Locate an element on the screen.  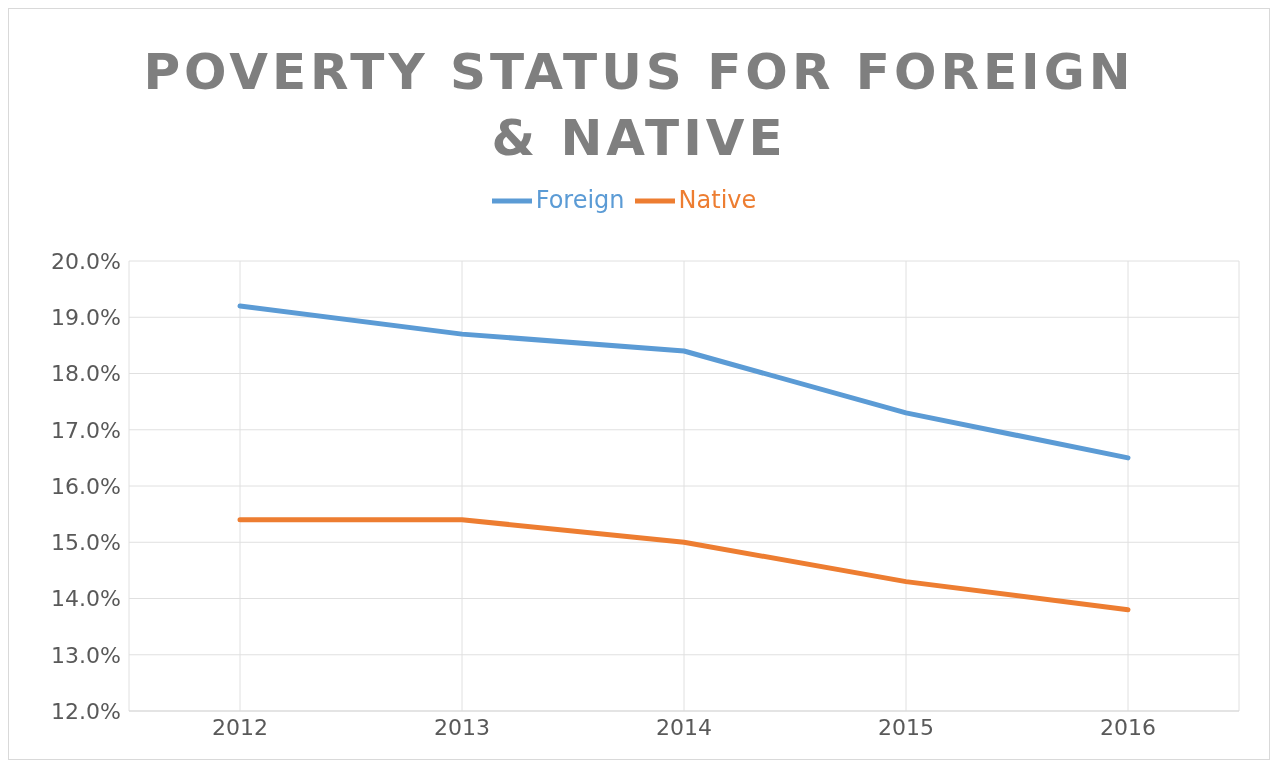
x-tick-label: 2014 is located at coordinates (684, 727).